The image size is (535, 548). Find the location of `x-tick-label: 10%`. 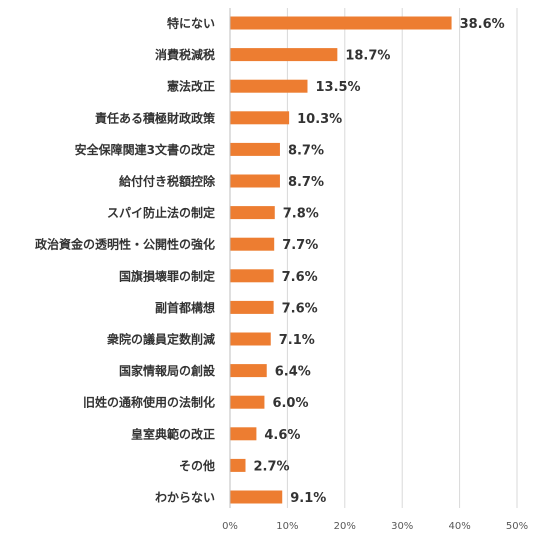

x-tick-label: 10% is located at coordinates (287, 526).